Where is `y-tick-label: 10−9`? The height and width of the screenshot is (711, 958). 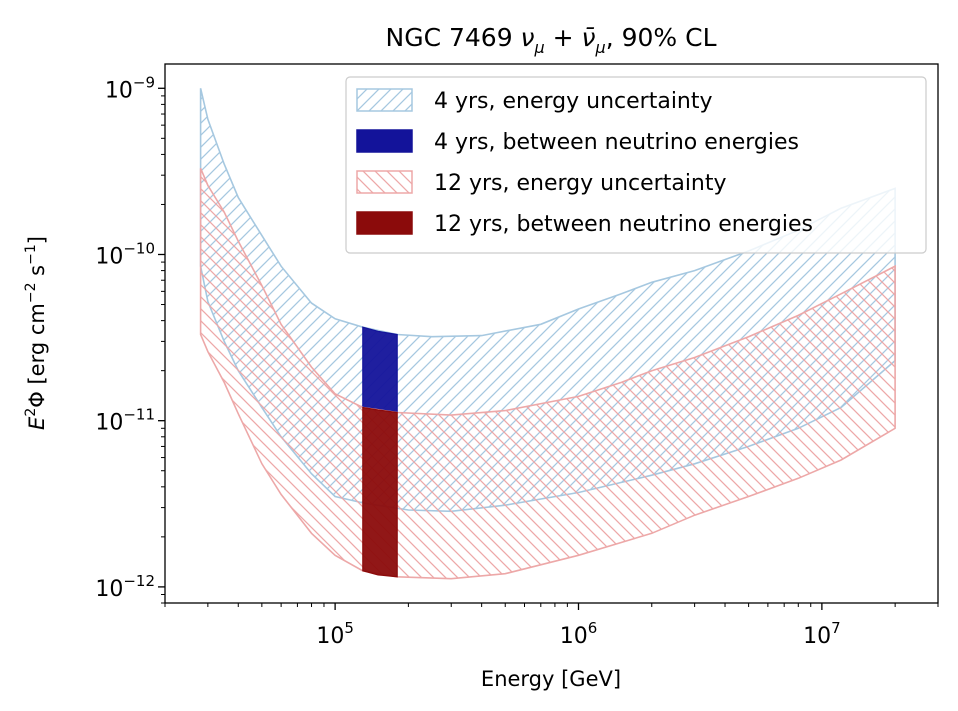 y-tick-label: 10−9 is located at coordinates (130, 88).